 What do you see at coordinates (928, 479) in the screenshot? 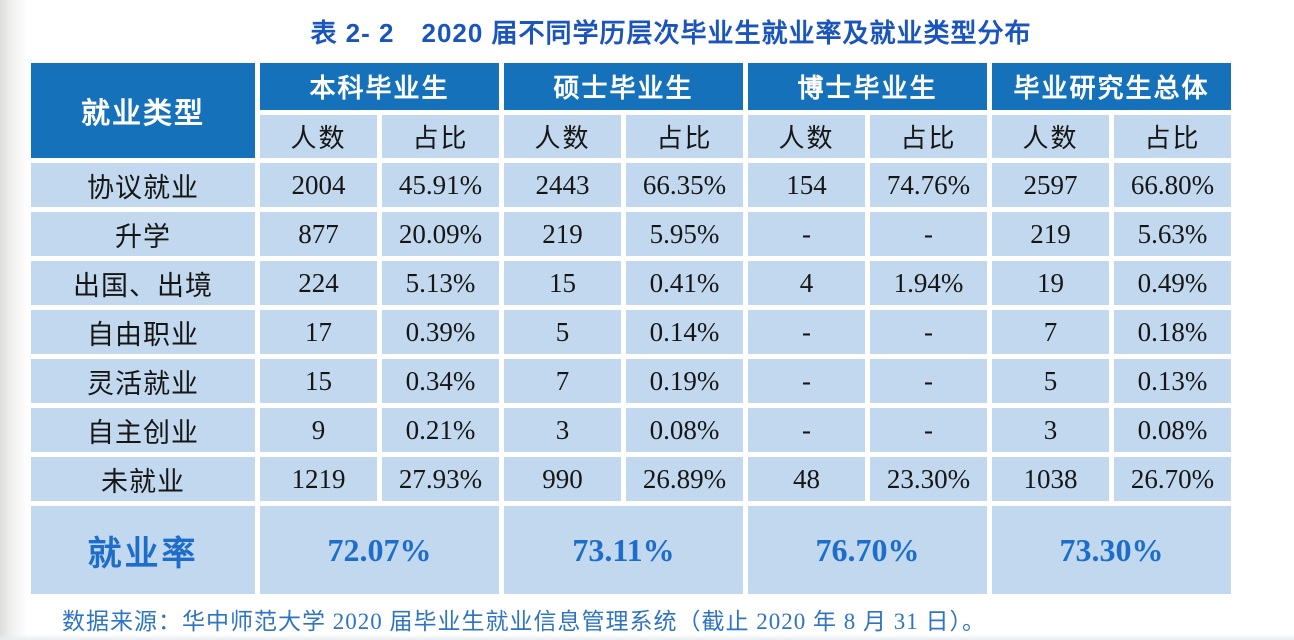
I see `cell-value: 23.30%` at bounding box center [928, 479].